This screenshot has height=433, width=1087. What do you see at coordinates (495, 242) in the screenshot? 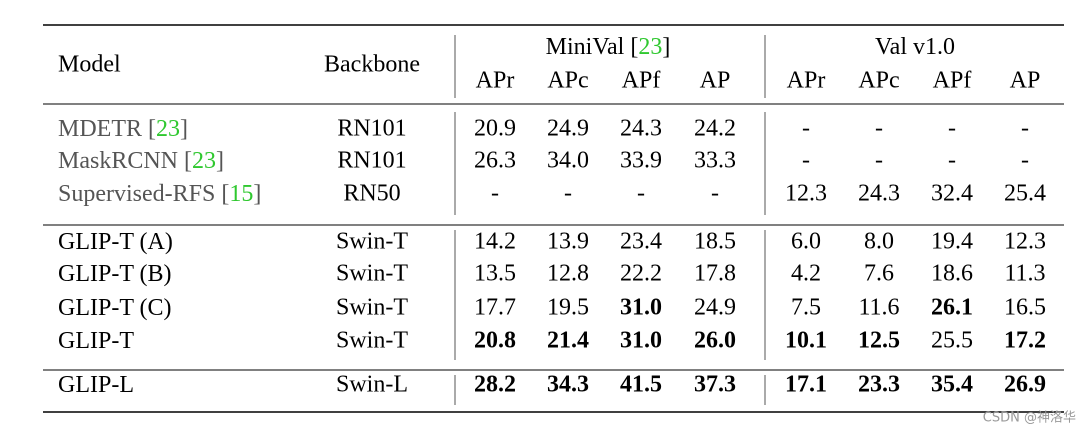
I see `cell: 14.2` at bounding box center [495, 242].